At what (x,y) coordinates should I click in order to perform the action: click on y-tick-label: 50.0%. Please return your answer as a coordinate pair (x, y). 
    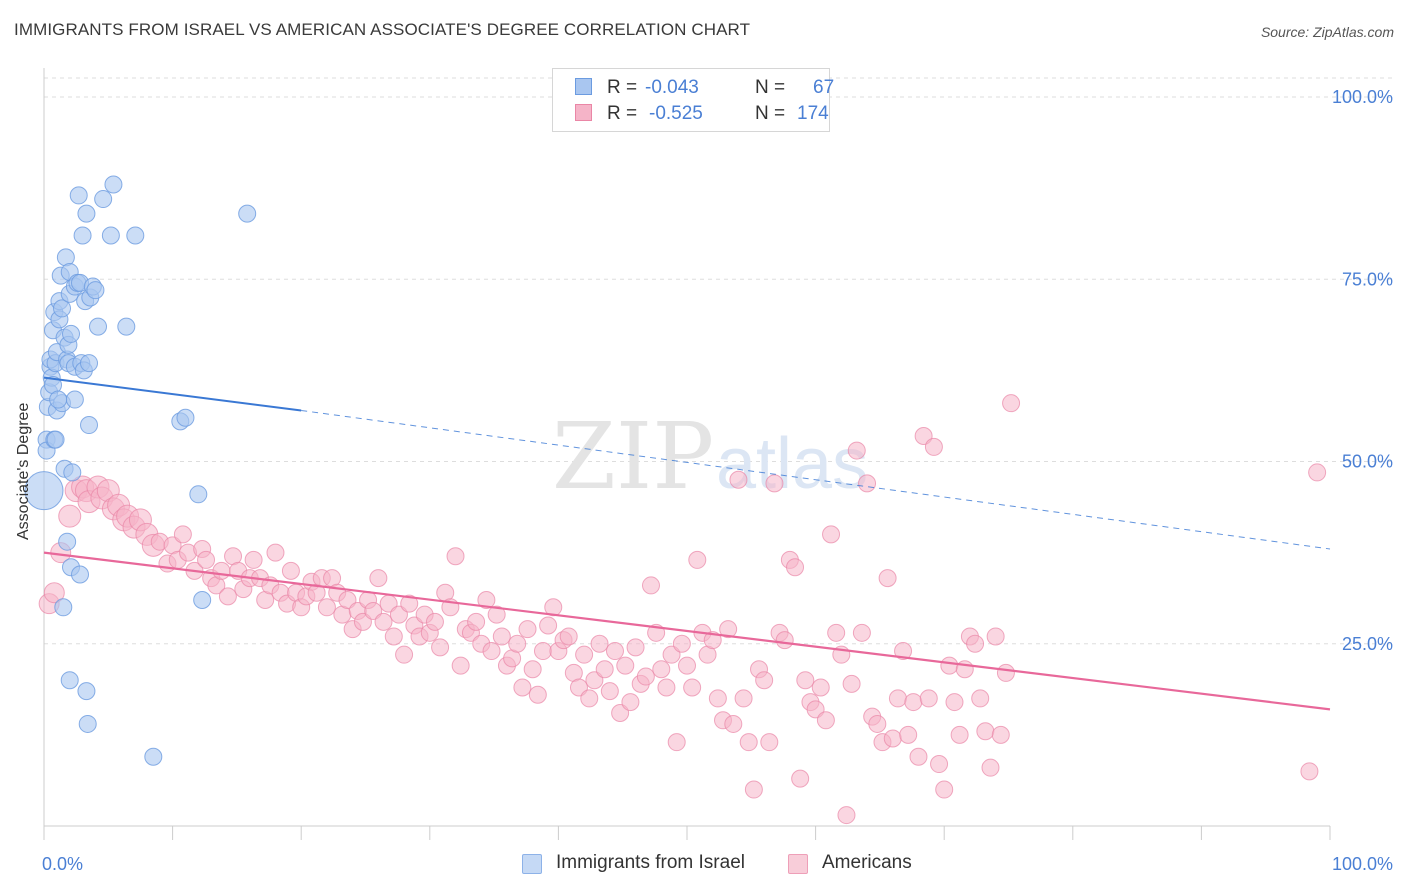
    Looking at the image, I should click on (1367, 462).